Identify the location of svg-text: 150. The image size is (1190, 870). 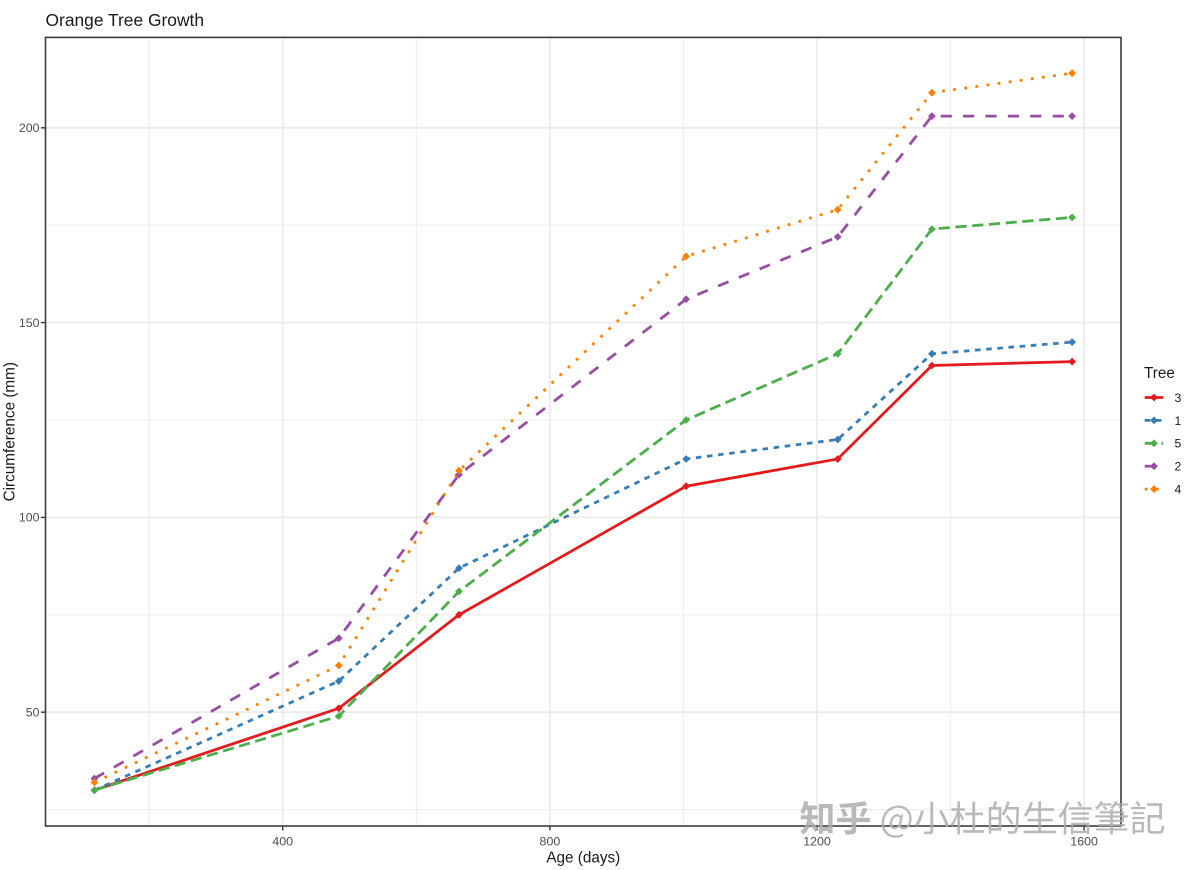
(29, 323).